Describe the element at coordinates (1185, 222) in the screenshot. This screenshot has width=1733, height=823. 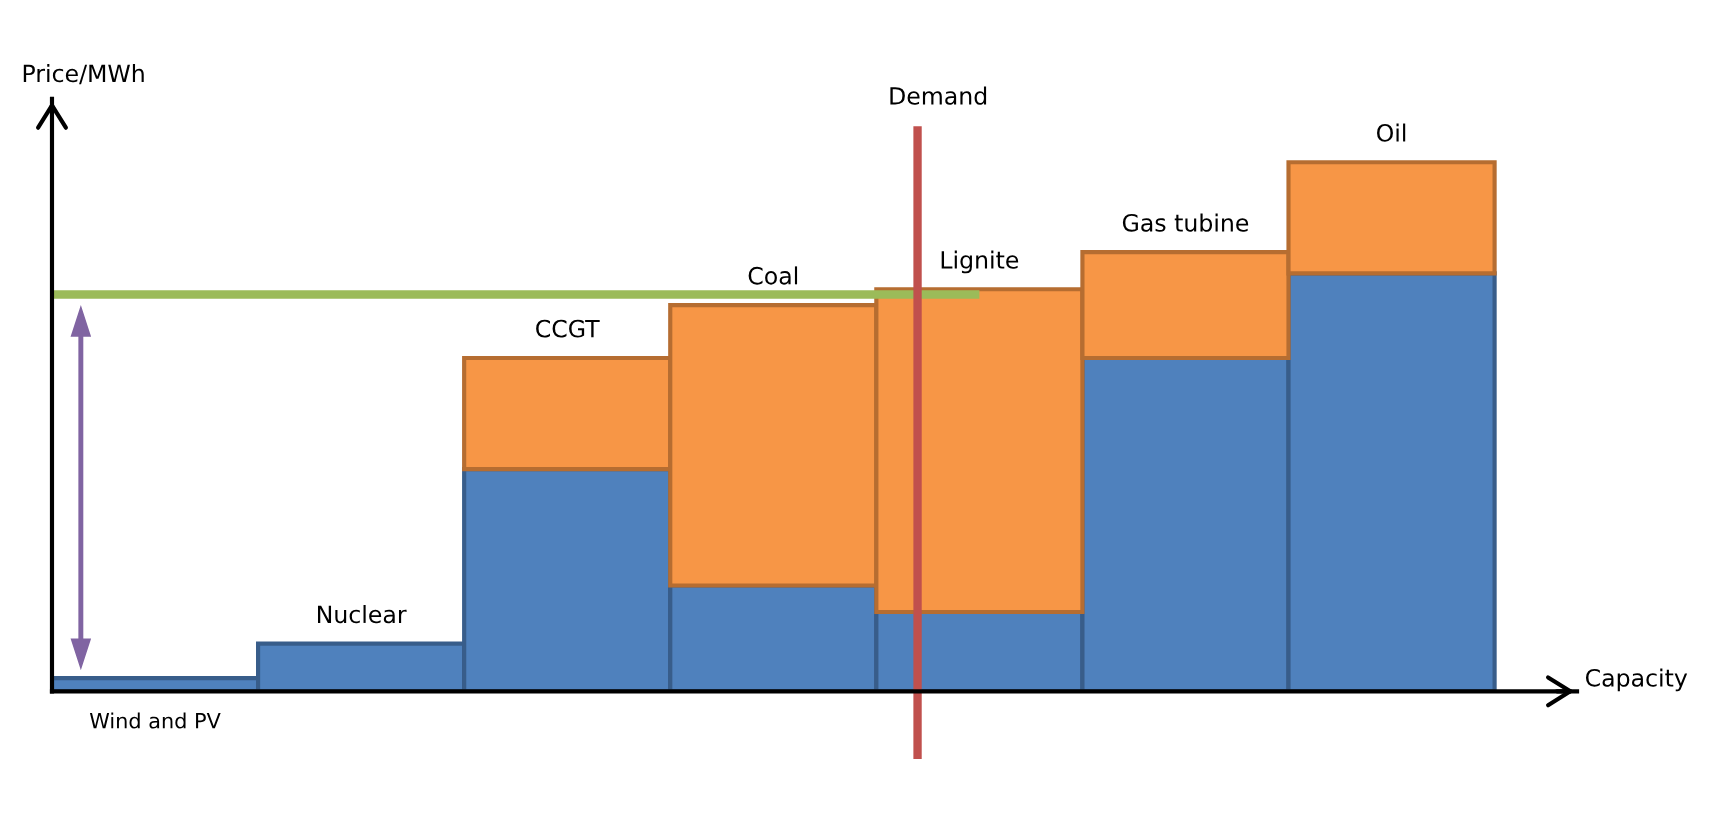
I see `x-tick-label: Gas tubine` at that location.